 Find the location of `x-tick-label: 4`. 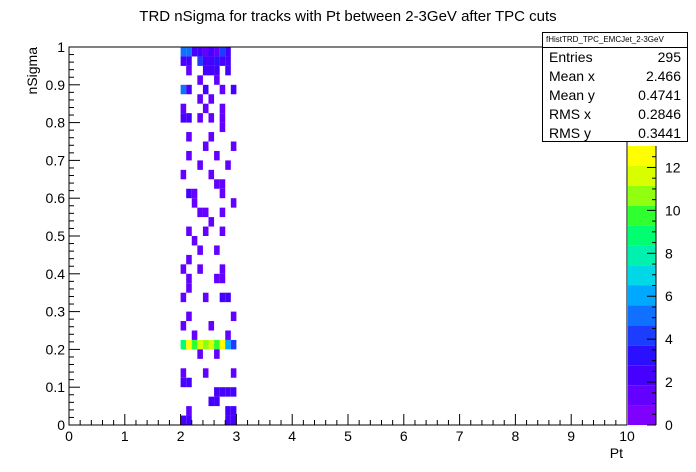

x-tick-label: 4 is located at coordinates (292, 436).